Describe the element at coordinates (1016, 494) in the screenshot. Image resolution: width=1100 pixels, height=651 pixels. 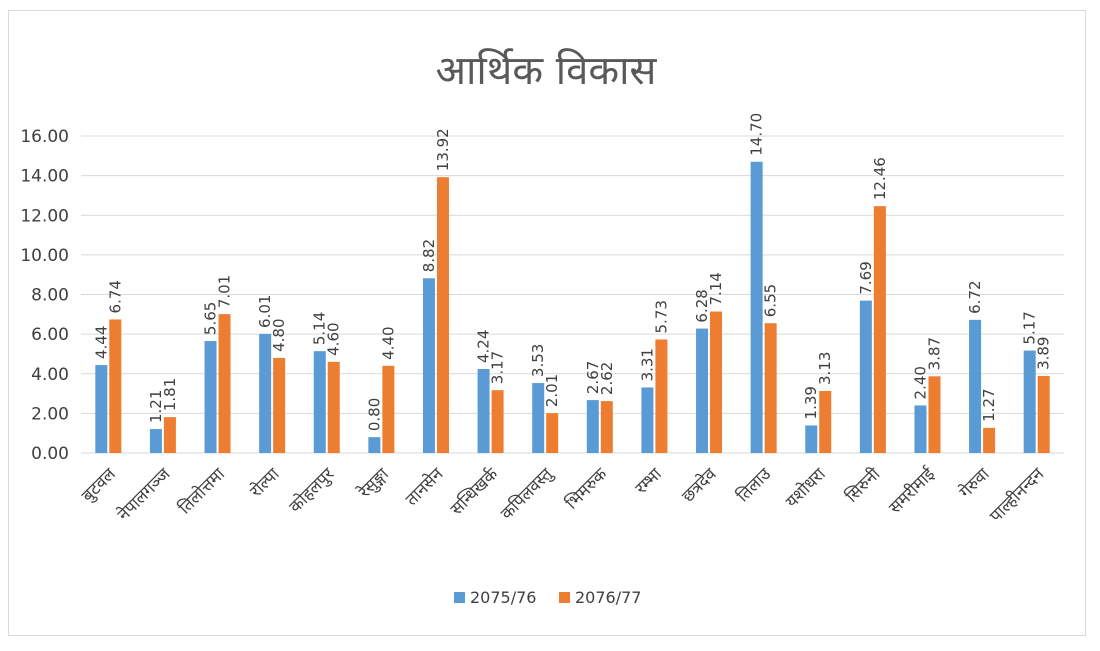
I see `x-category-label: पाल्हीनन्दन` at that location.